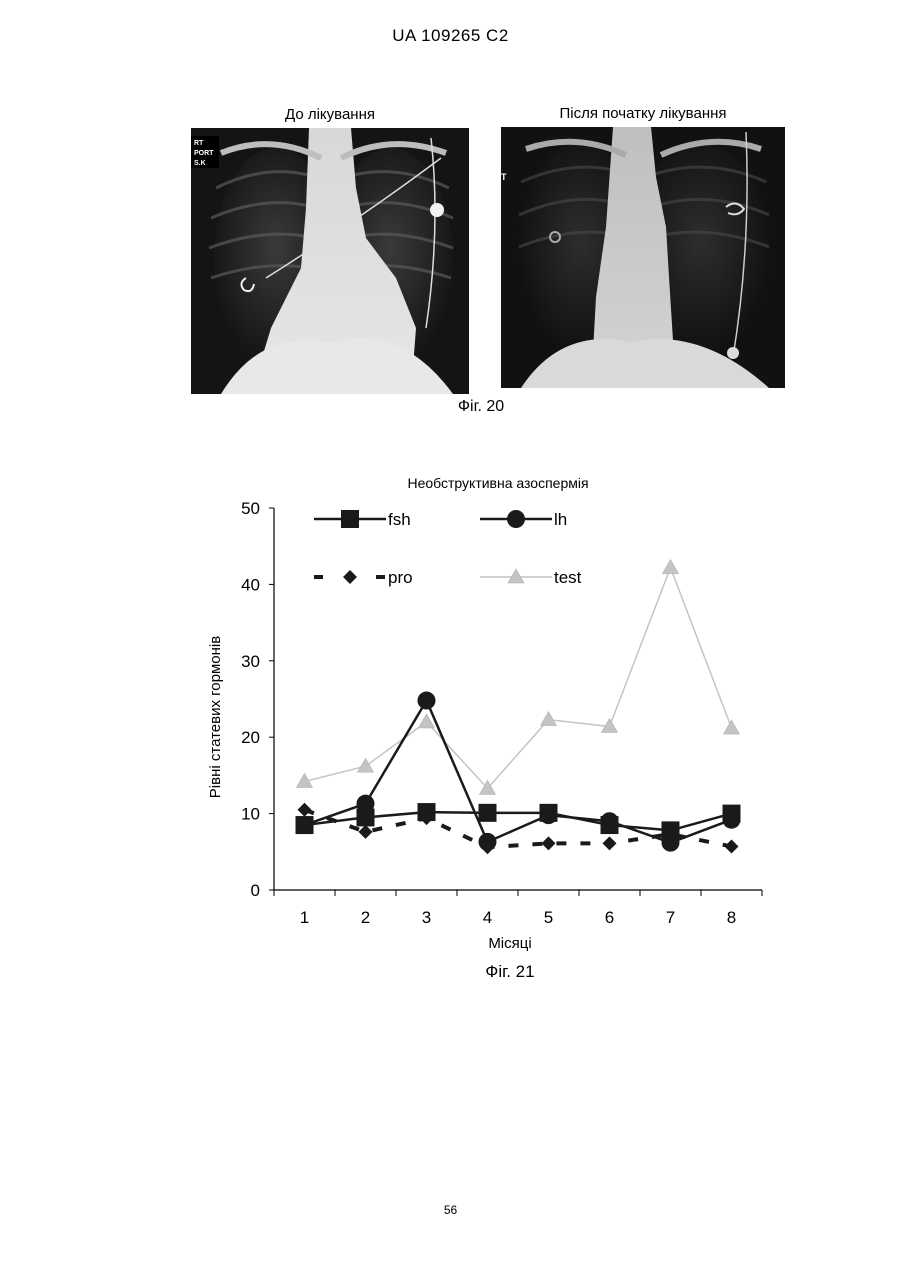  I want to click on x-tick-label: 6, so click(609, 917).